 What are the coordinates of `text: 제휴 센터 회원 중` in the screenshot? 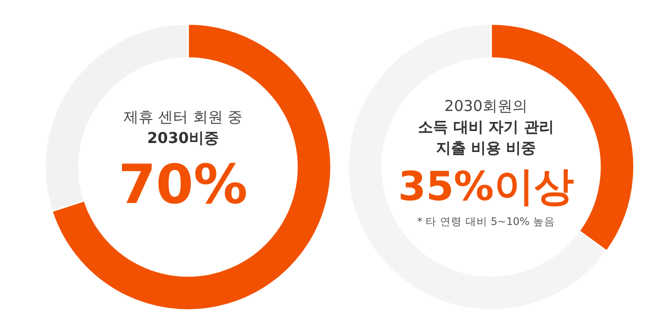 It's located at (183, 117).